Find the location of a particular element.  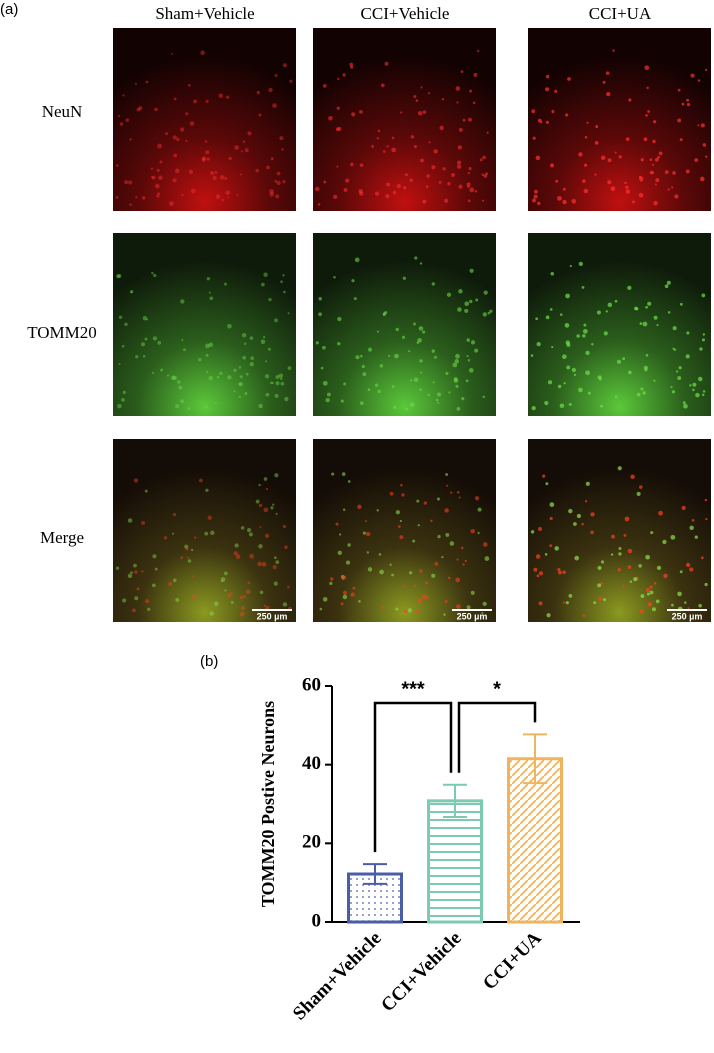

y-tick-label: 0 is located at coordinates (317, 920).